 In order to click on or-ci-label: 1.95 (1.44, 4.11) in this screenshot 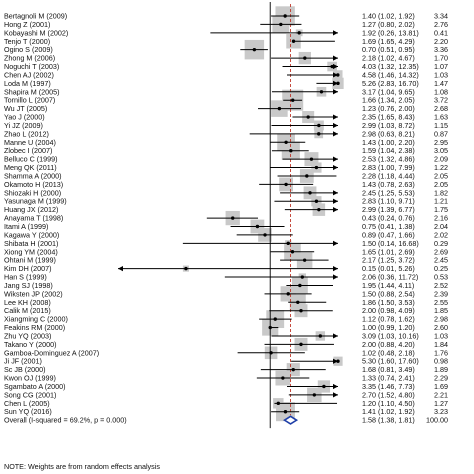, I will do `click(388, 285)`.